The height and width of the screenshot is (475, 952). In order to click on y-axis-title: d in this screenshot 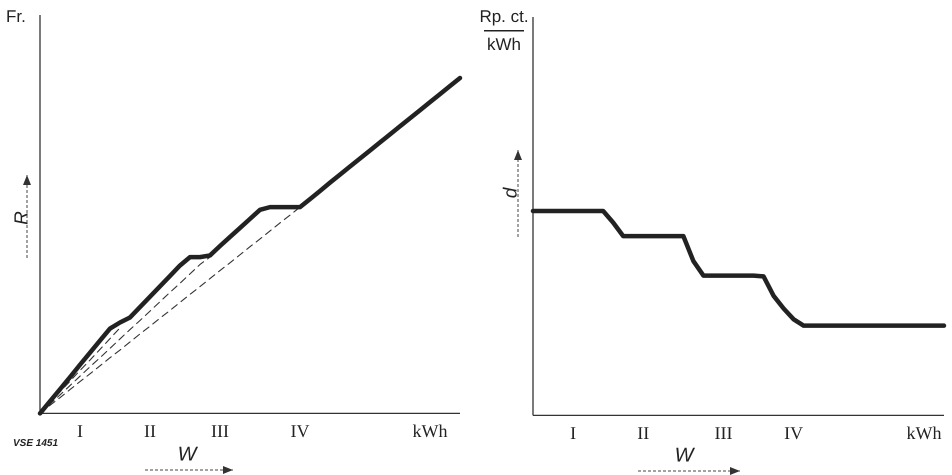, I will do `click(511, 192)`.